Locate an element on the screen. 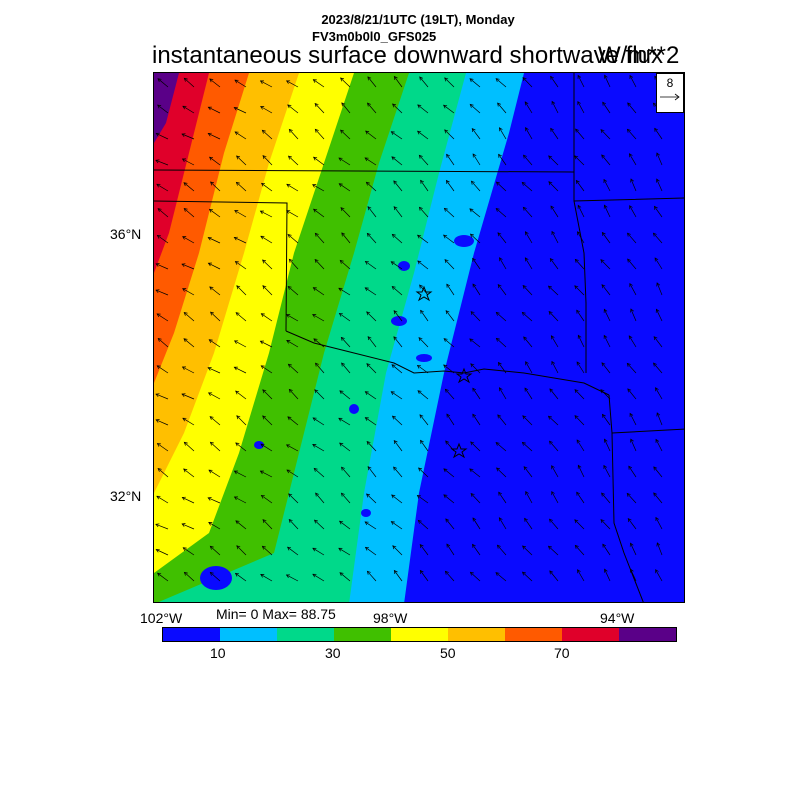 Image resolution: width=800 pixels, height=800 pixels. lat-label-36n: 36°N is located at coordinates (126, 234).